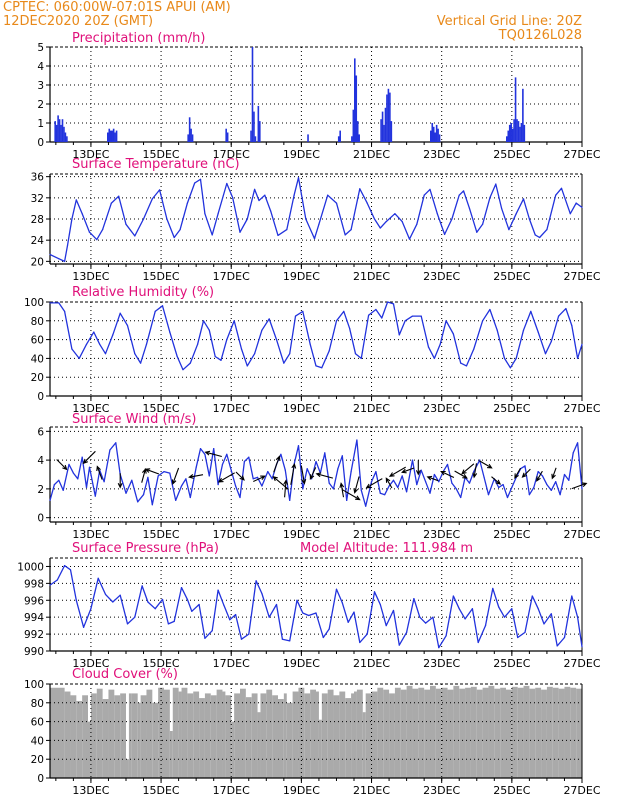 This screenshot has width=618, height=800. What do you see at coordinates (316, 606) in the screenshot?
I see `pres-series-line` at bounding box center [316, 606].